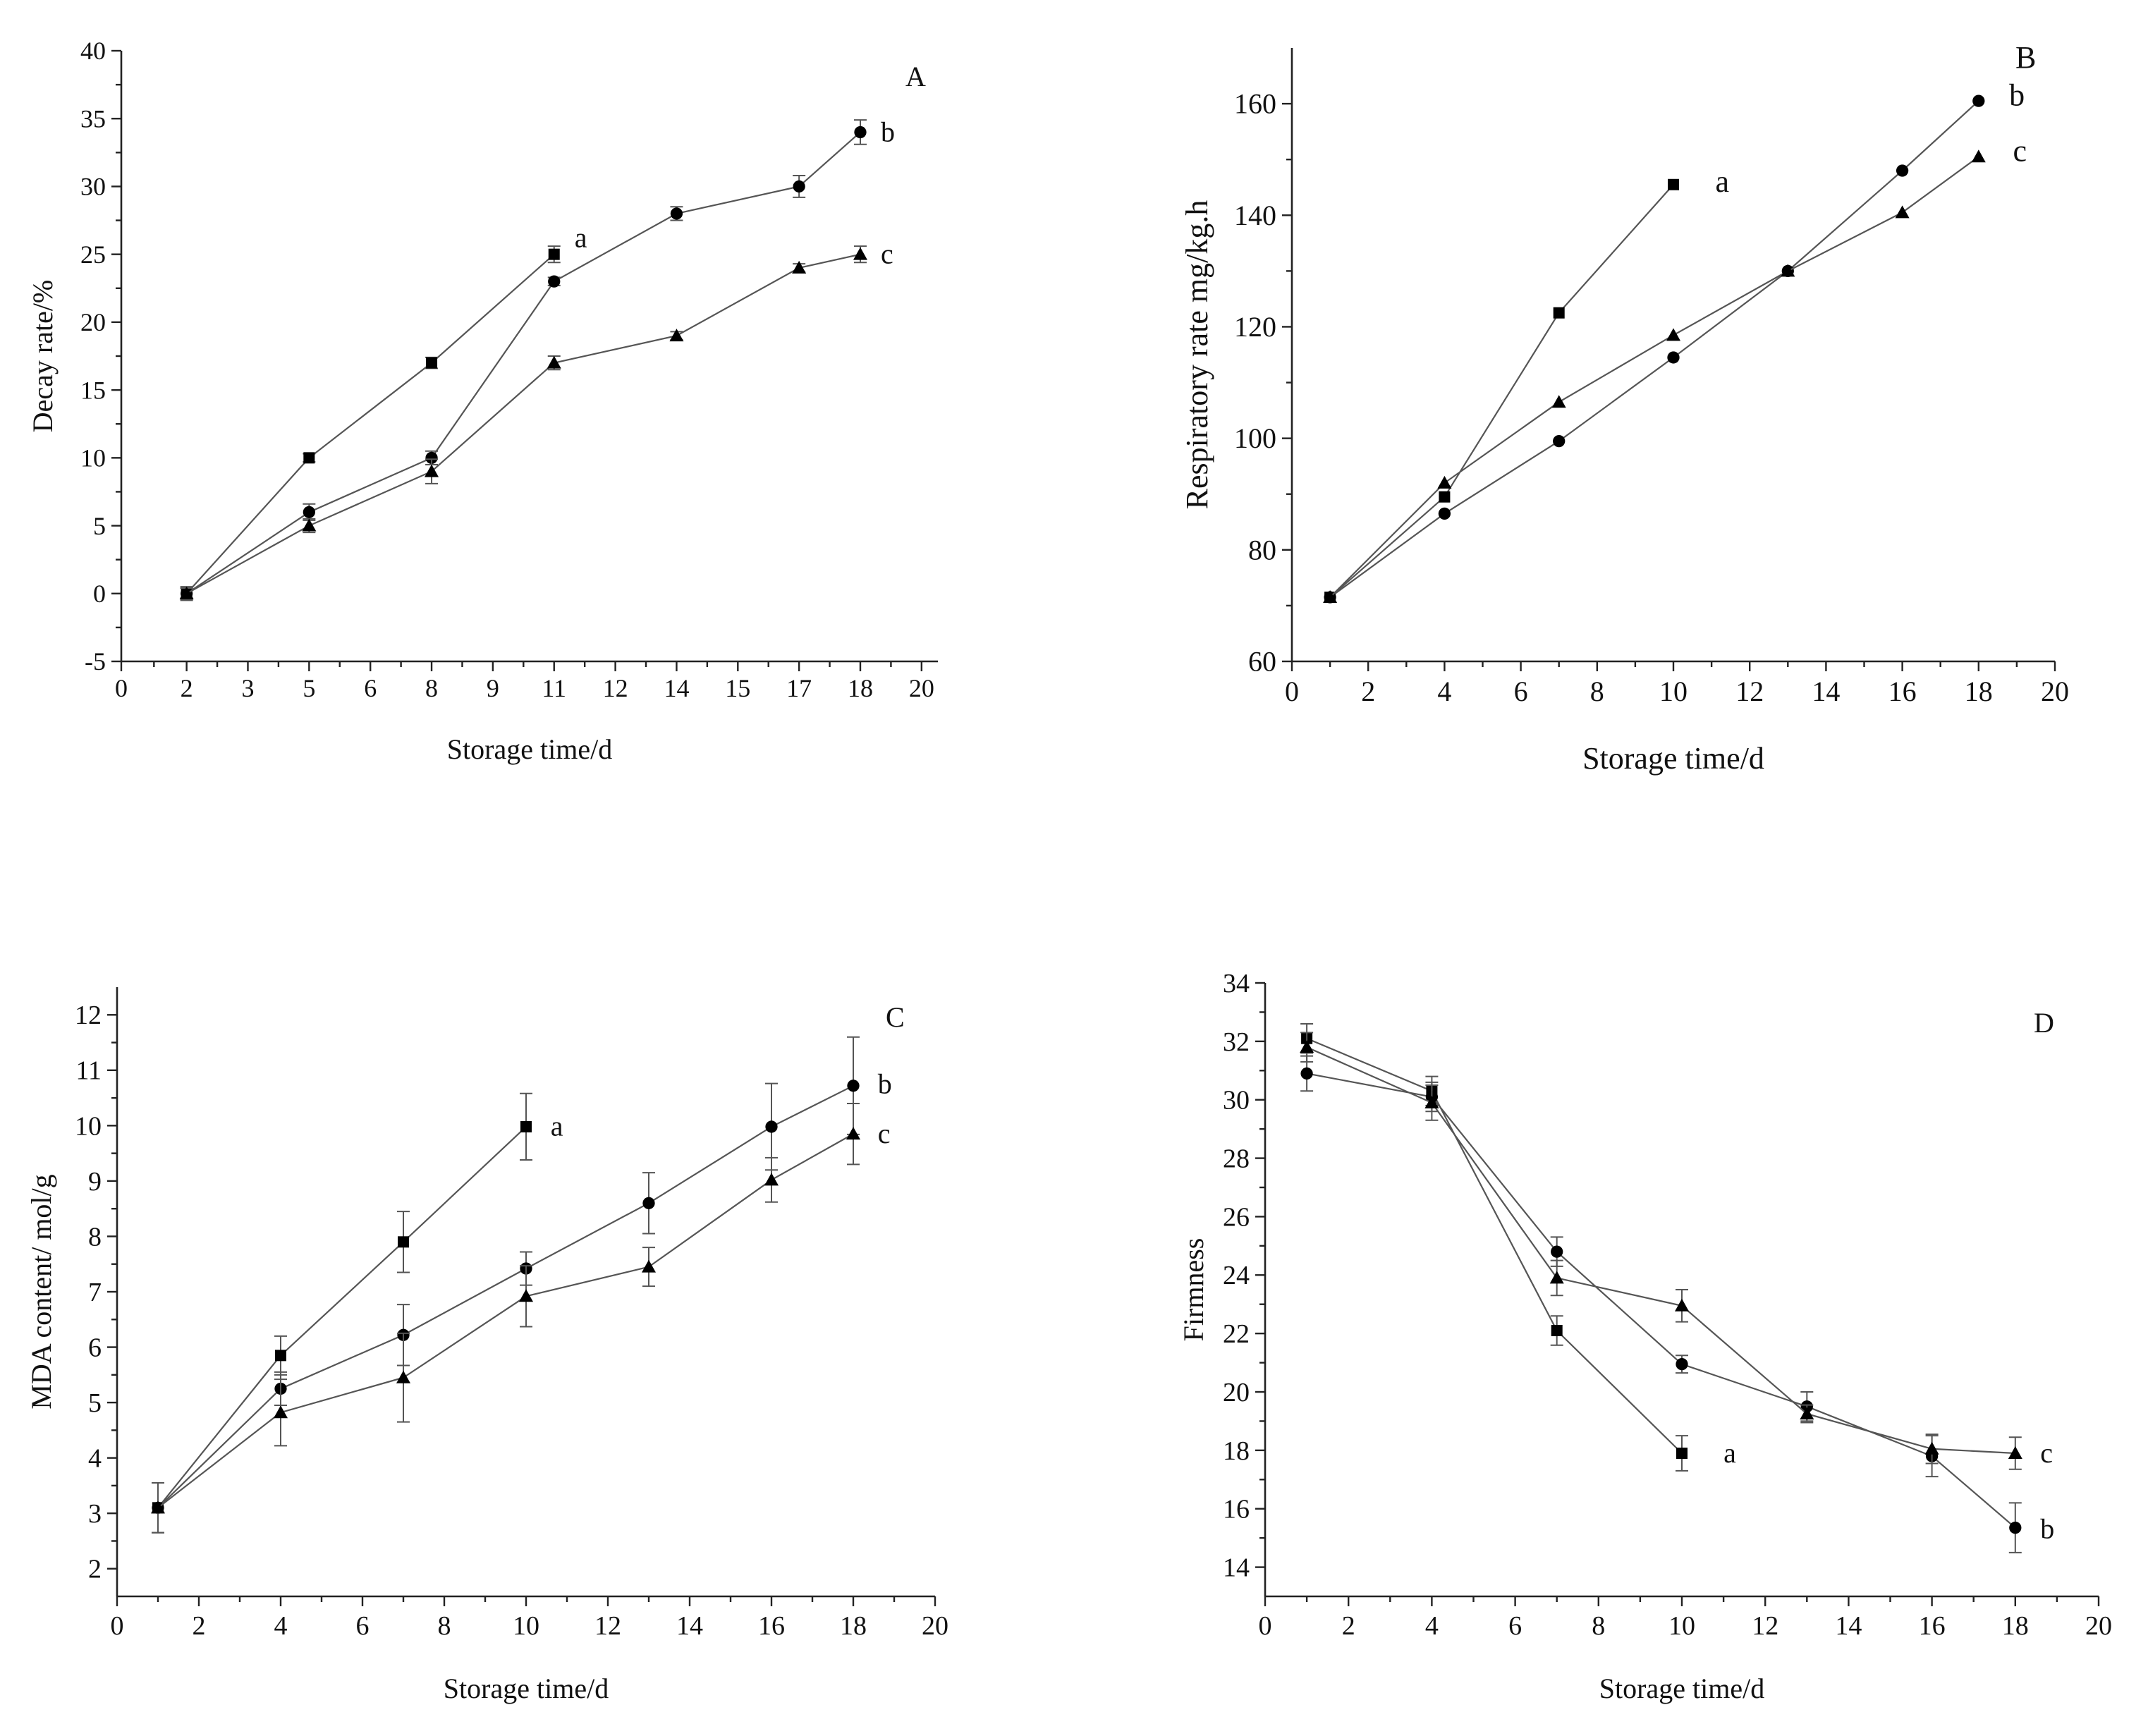 The image size is (2148, 1736). I want to click on series-b, so click(506, 1285).